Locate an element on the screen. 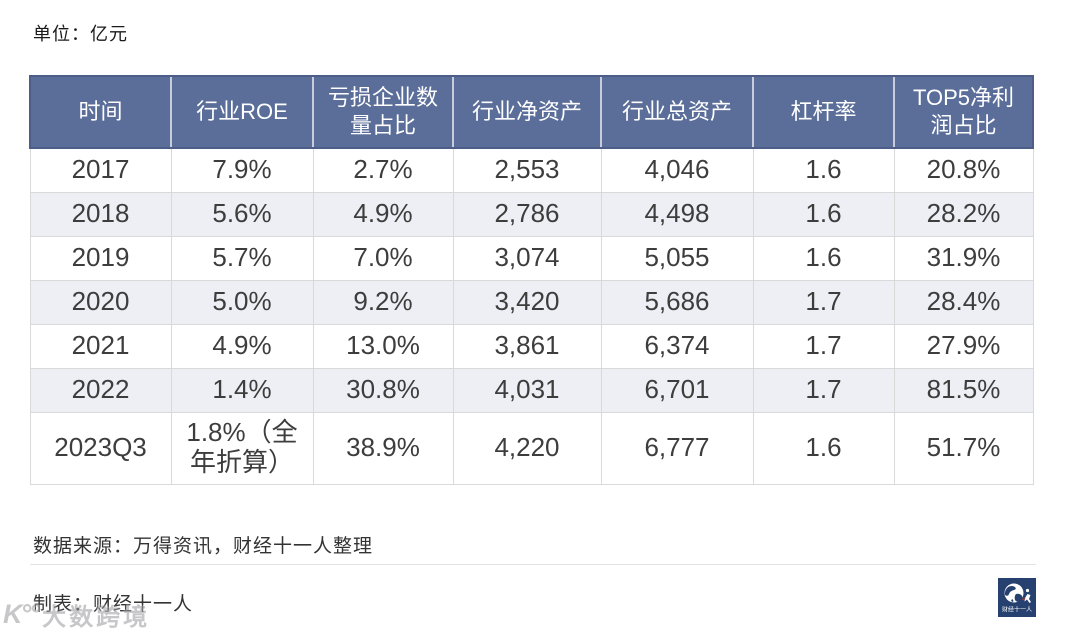  table-cell: 2,553 is located at coordinates (527, 170).